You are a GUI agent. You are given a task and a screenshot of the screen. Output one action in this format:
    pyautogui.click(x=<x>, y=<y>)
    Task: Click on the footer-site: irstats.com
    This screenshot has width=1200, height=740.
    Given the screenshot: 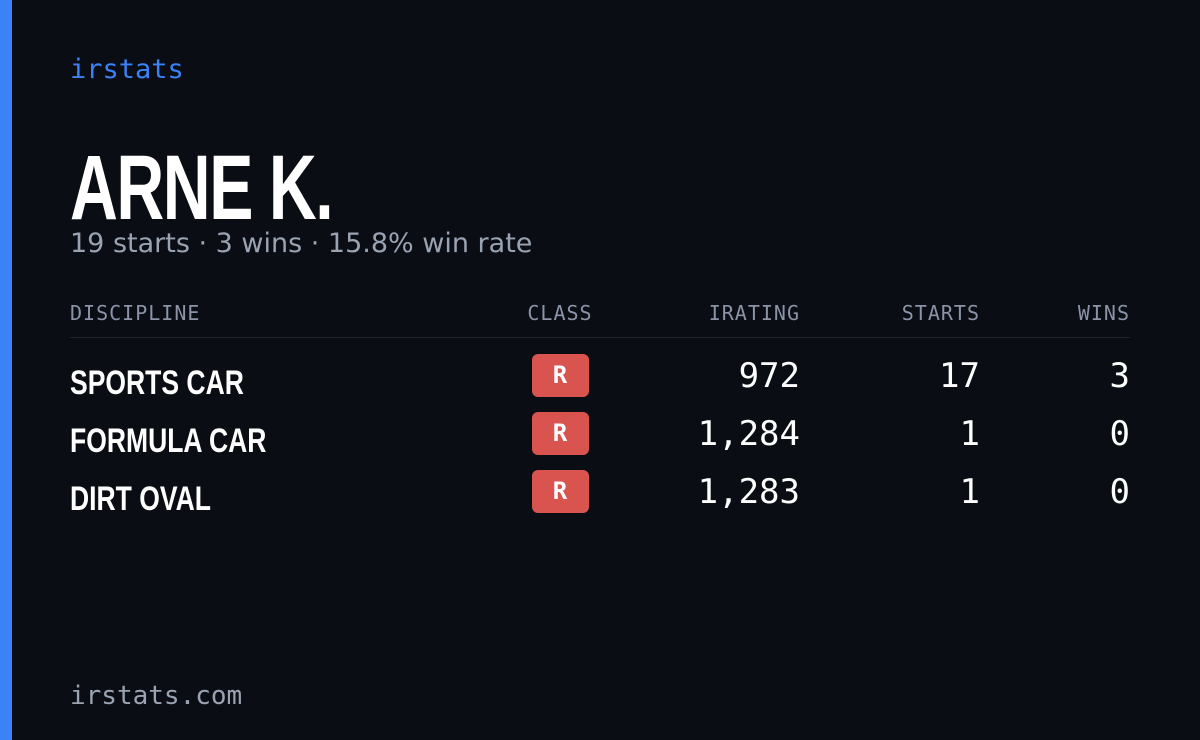 What is the action you would take?
    pyautogui.click(x=156, y=696)
    